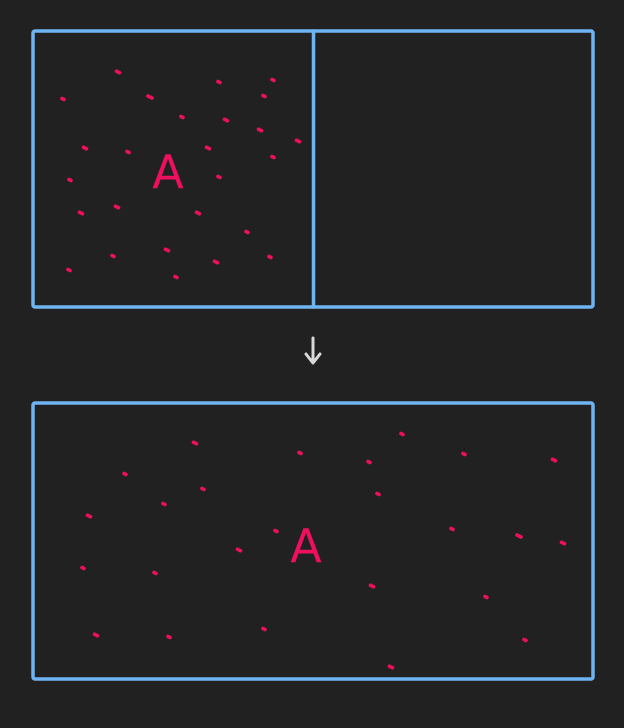  What do you see at coordinates (306, 546) in the screenshot?
I see `bottom-region-label: A` at bounding box center [306, 546].